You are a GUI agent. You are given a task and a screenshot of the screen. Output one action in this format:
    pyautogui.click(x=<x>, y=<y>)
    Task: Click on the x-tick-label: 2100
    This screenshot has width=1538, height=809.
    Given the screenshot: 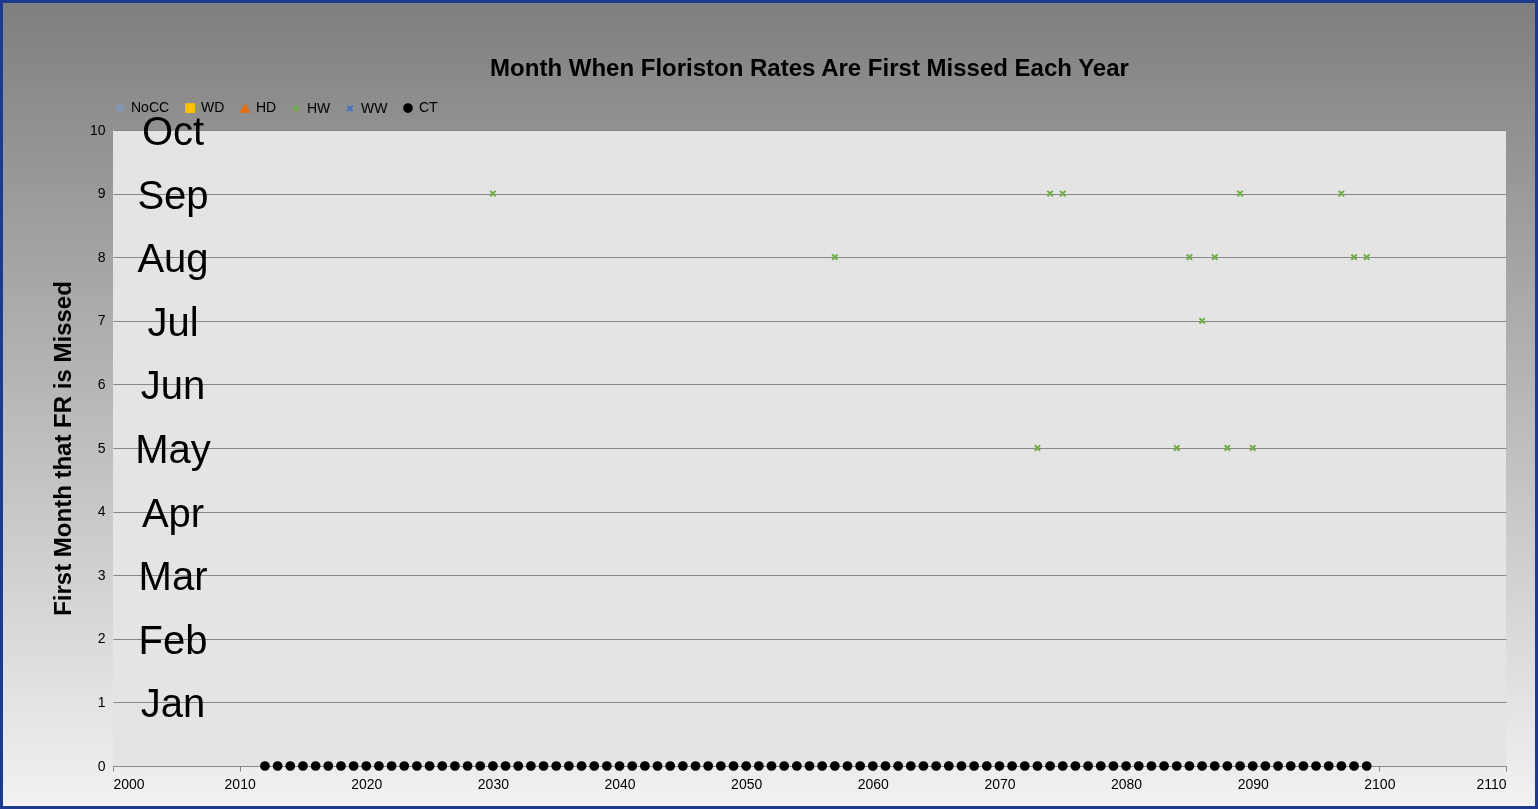 What is the action you would take?
    pyautogui.click(x=1380, y=783)
    